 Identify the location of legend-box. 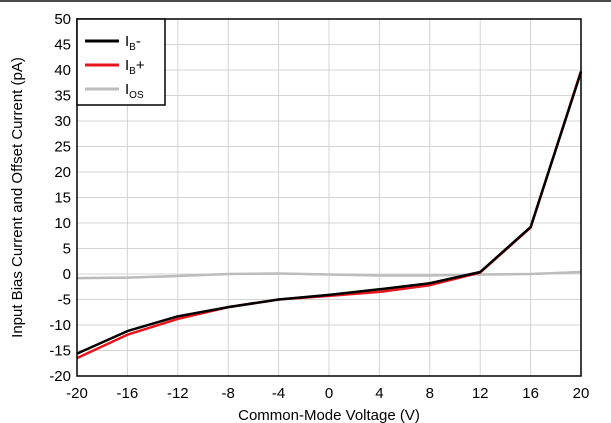
(121, 62).